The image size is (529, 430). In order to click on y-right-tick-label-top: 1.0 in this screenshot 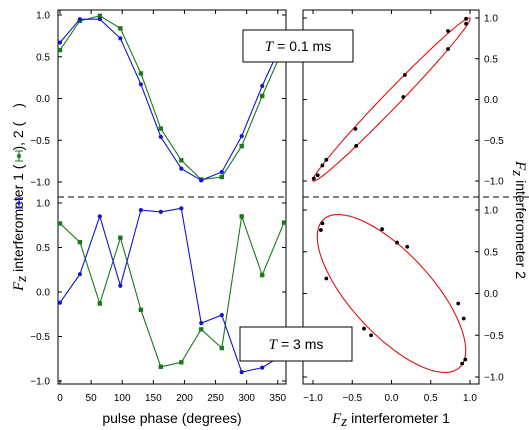, I will do `click(491, 19)`.